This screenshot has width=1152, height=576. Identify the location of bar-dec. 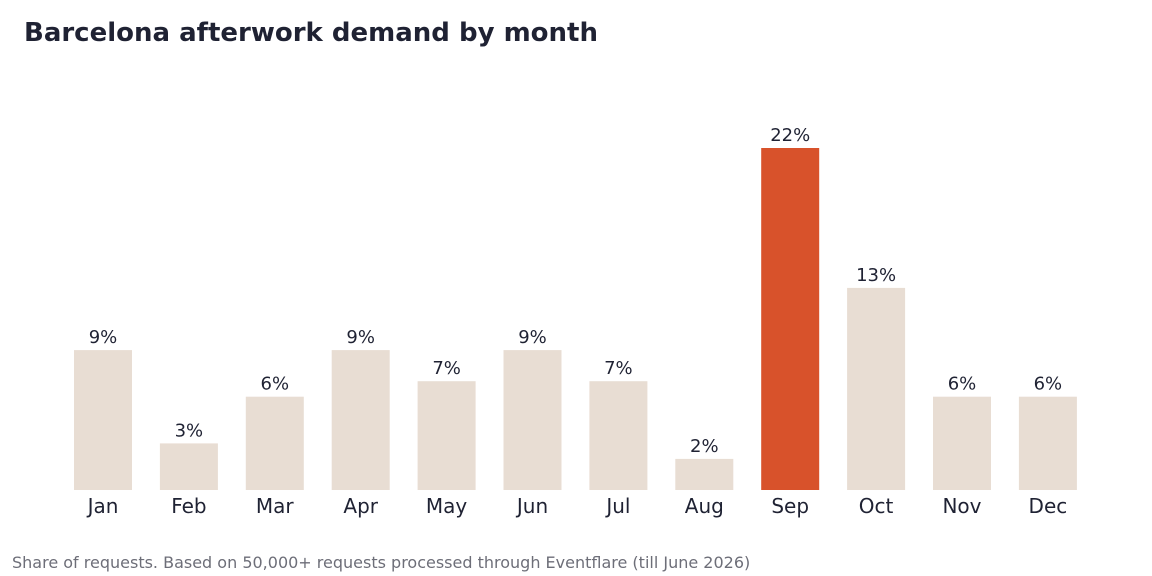
(1047, 443).